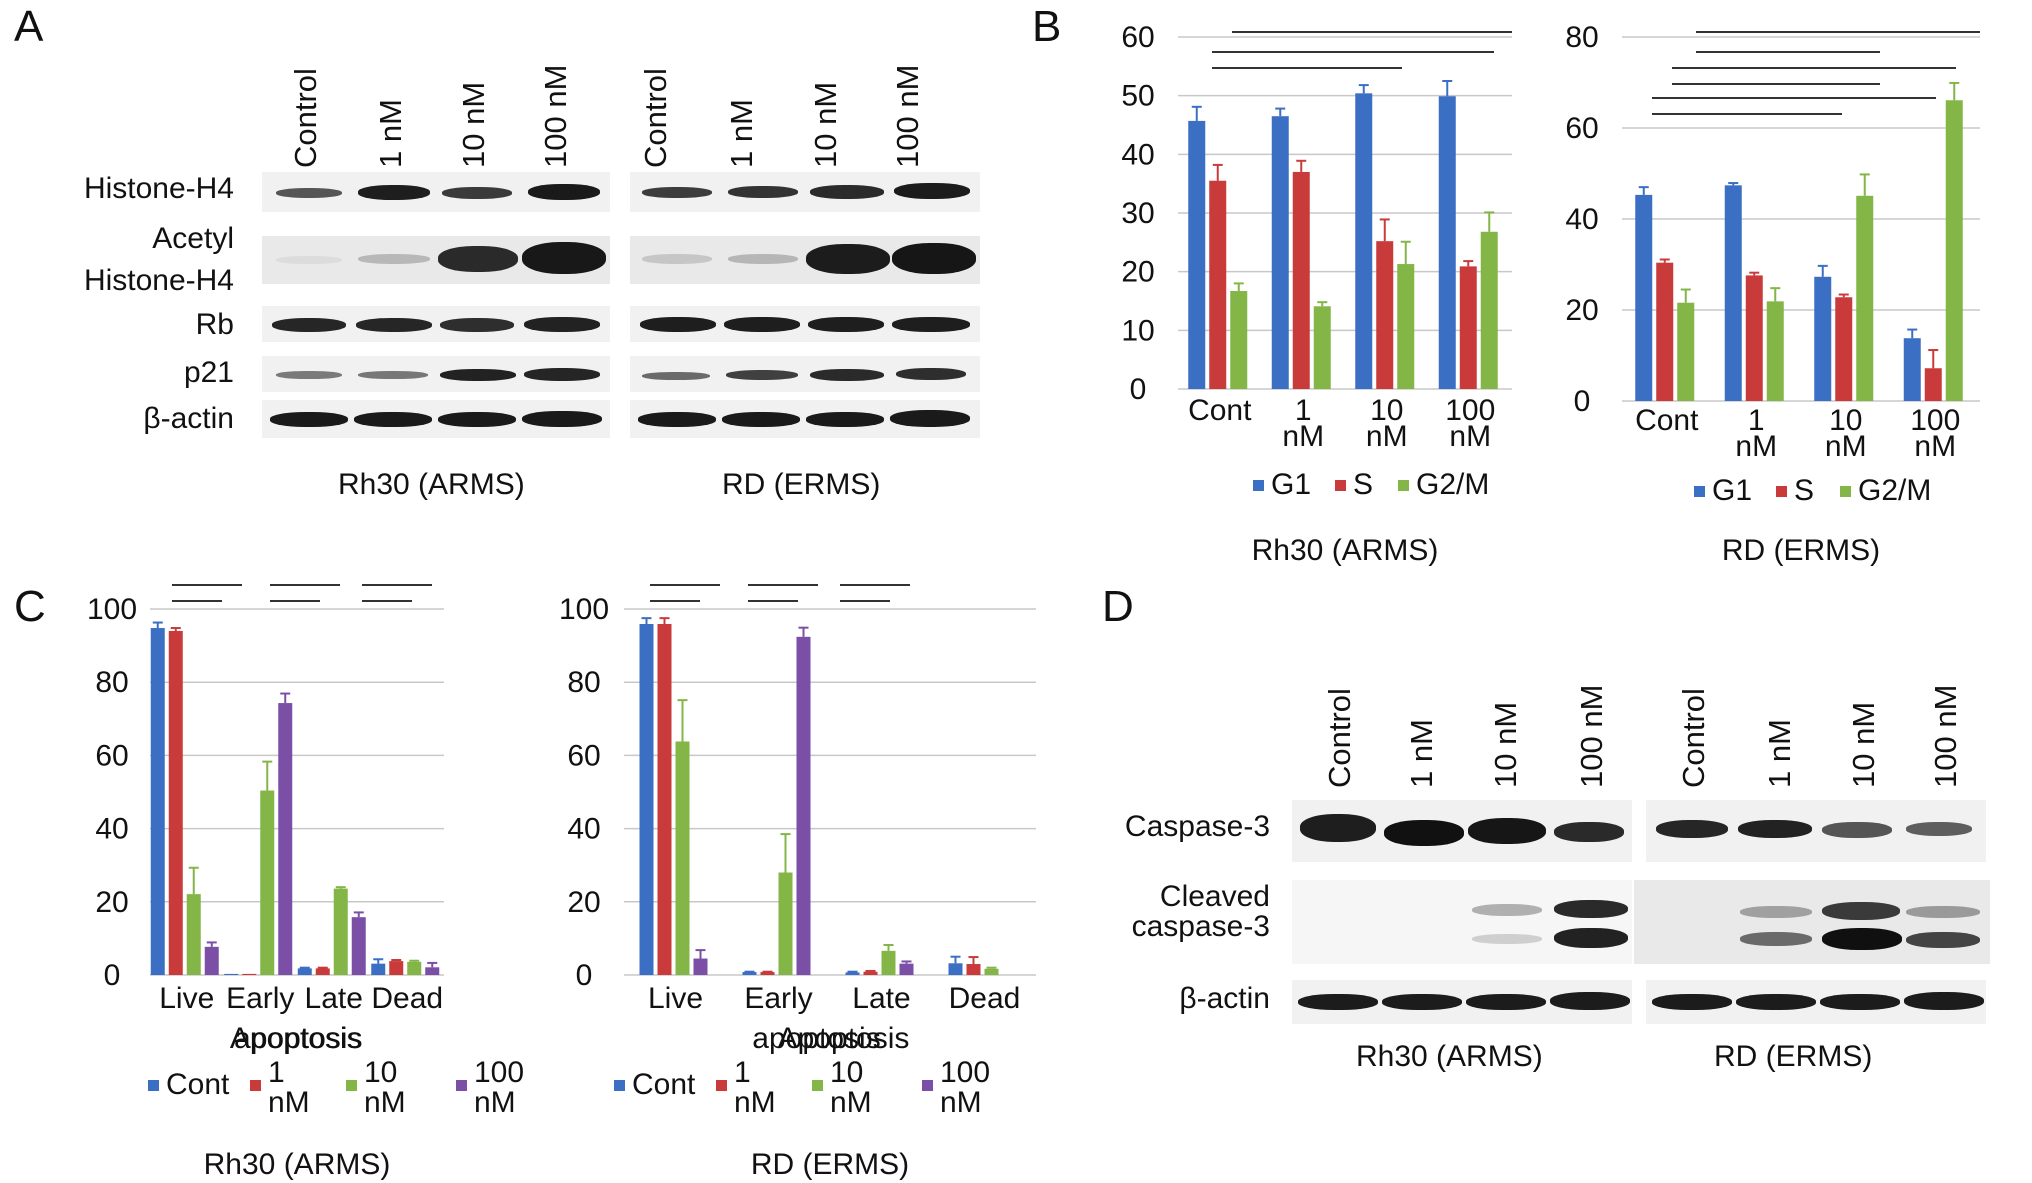 The height and width of the screenshot is (1183, 2032). What do you see at coordinates (431, 484) in the screenshot?
I see `cell-line-label-rh30: Rh30 (ARMS)` at bounding box center [431, 484].